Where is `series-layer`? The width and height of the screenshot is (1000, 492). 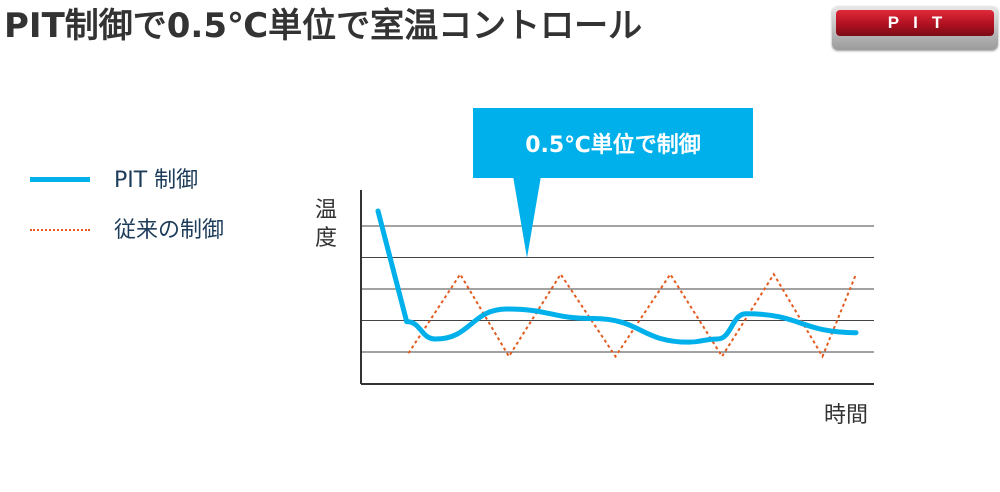
series-layer is located at coordinates (617, 283).